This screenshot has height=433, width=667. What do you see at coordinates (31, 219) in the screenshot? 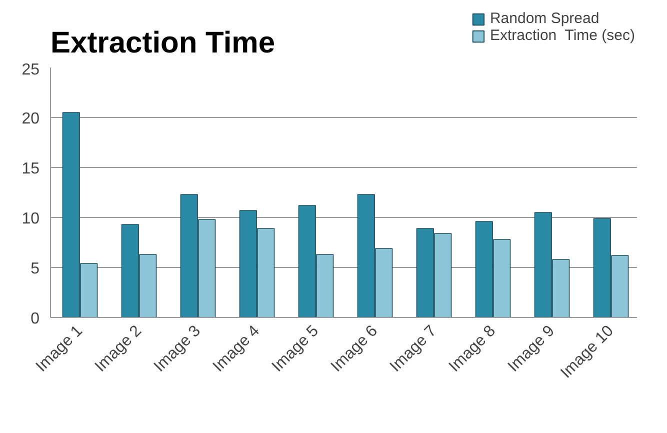
I see `y-tick-label: 10` at bounding box center [31, 219].